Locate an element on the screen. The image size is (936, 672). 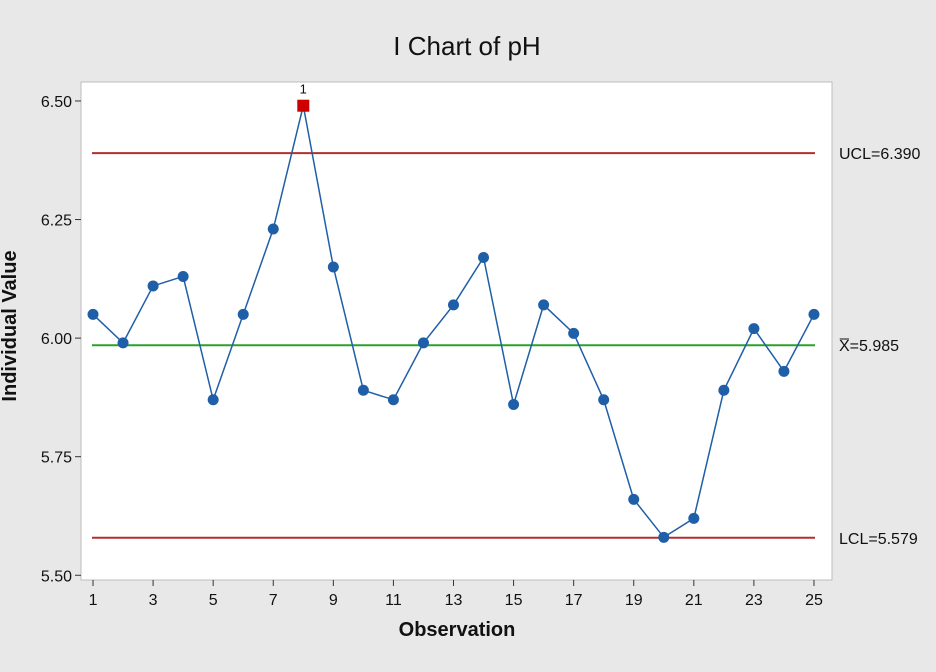
x-tick-label: 19 is located at coordinates (634, 600).